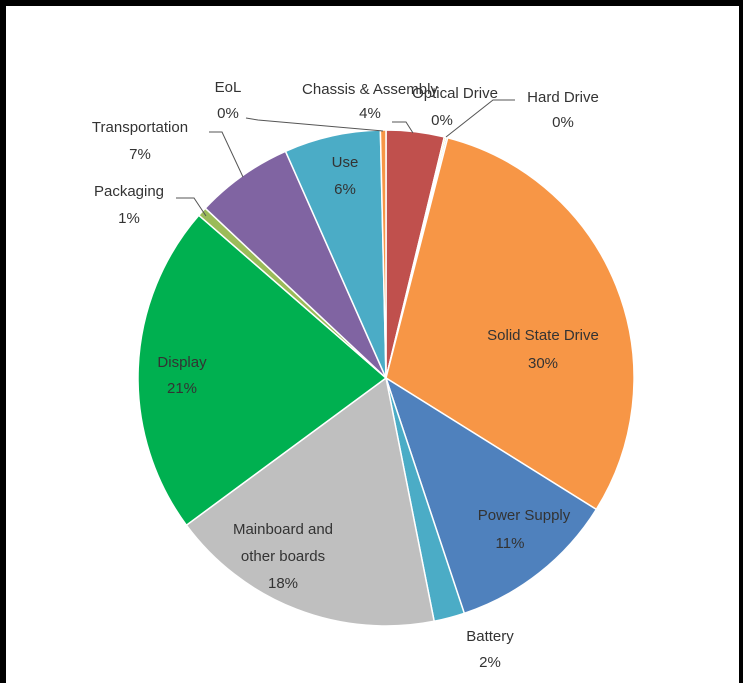  I want to click on label-power-supply: Power Supply, so click(524, 515).